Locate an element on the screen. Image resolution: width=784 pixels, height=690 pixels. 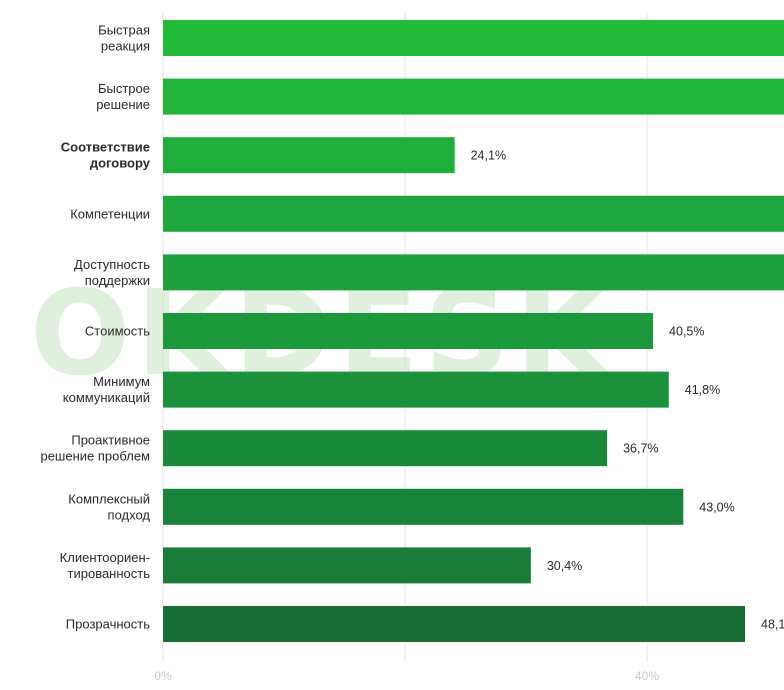
value-label: 48,1% is located at coordinates (772, 625).